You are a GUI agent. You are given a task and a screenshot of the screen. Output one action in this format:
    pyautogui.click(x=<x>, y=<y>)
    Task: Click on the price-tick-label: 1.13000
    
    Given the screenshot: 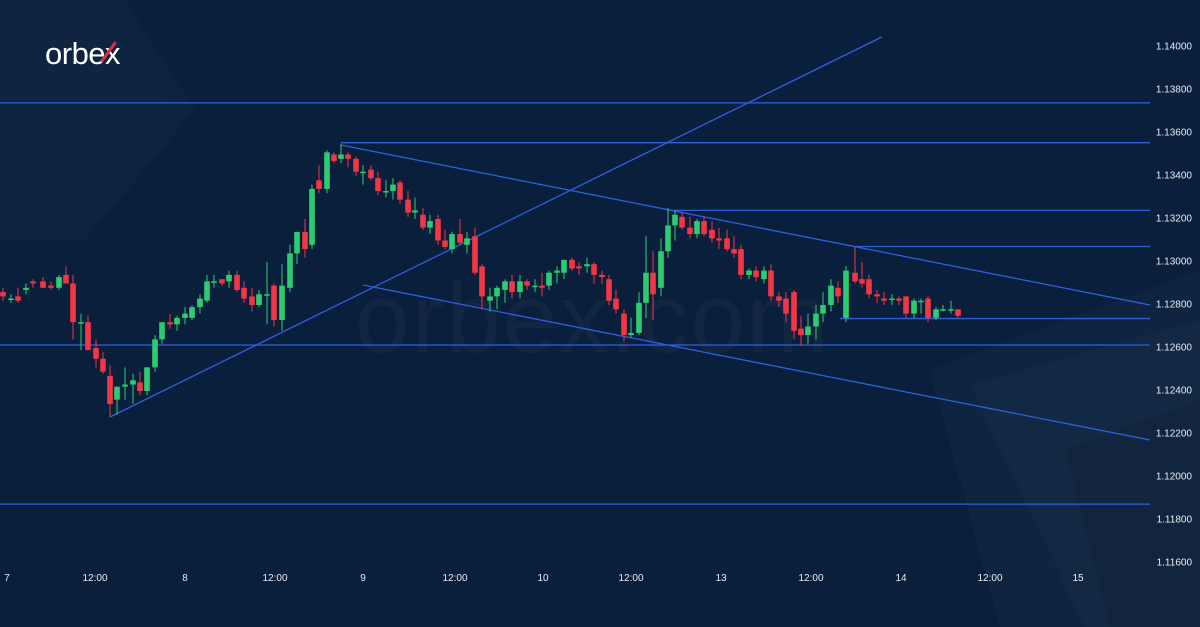 What is the action you would take?
    pyautogui.click(x=1173, y=262)
    